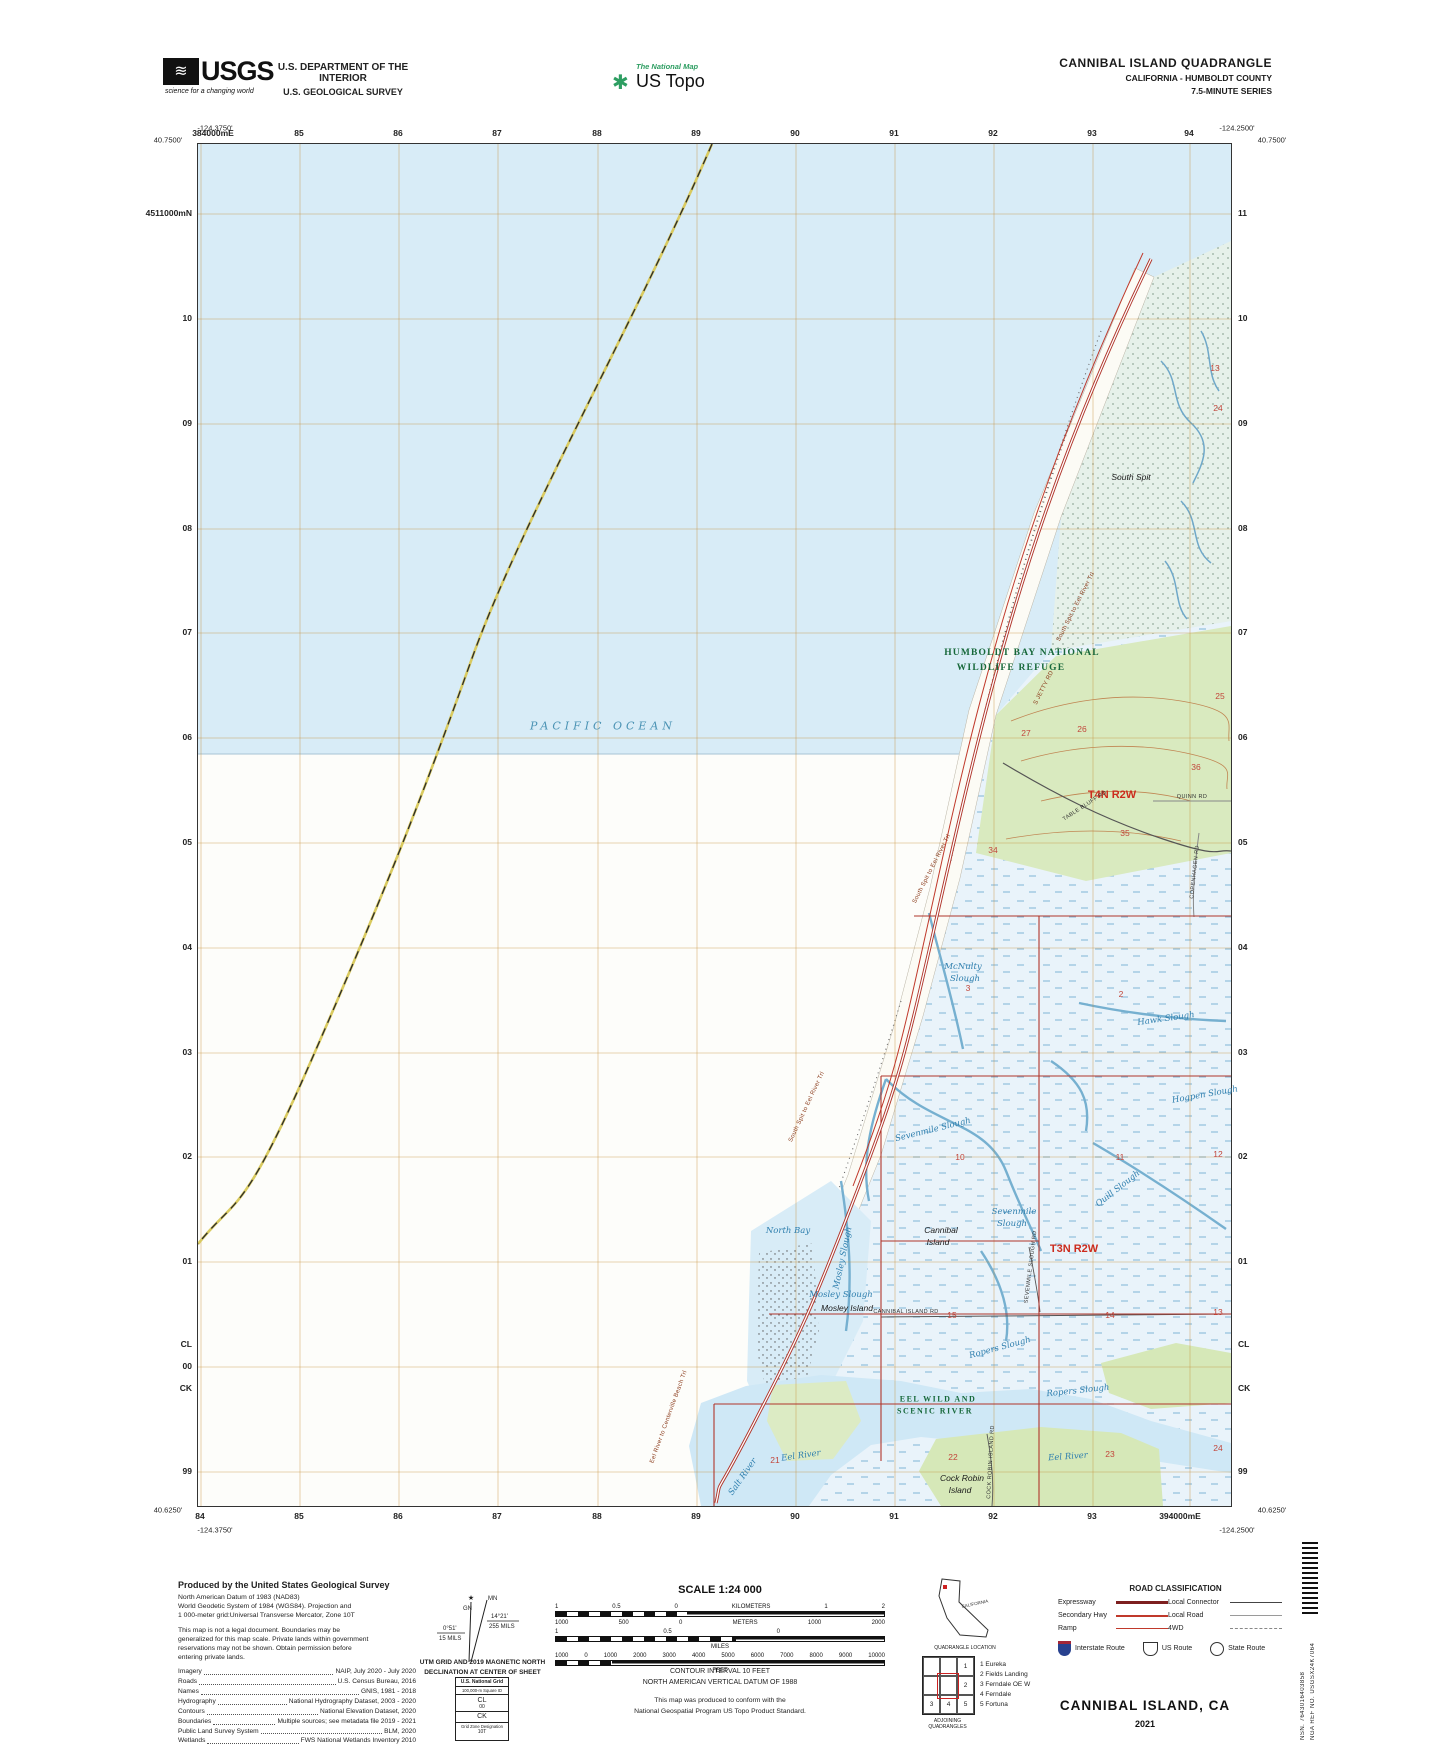 The height and width of the screenshot is (1746, 1445). What do you see at coordinates (1231, 91) in the screenshot?
I see `quadrangle-series: 7.5-MINUTE SERIES` at bounding box center [1231, 91].